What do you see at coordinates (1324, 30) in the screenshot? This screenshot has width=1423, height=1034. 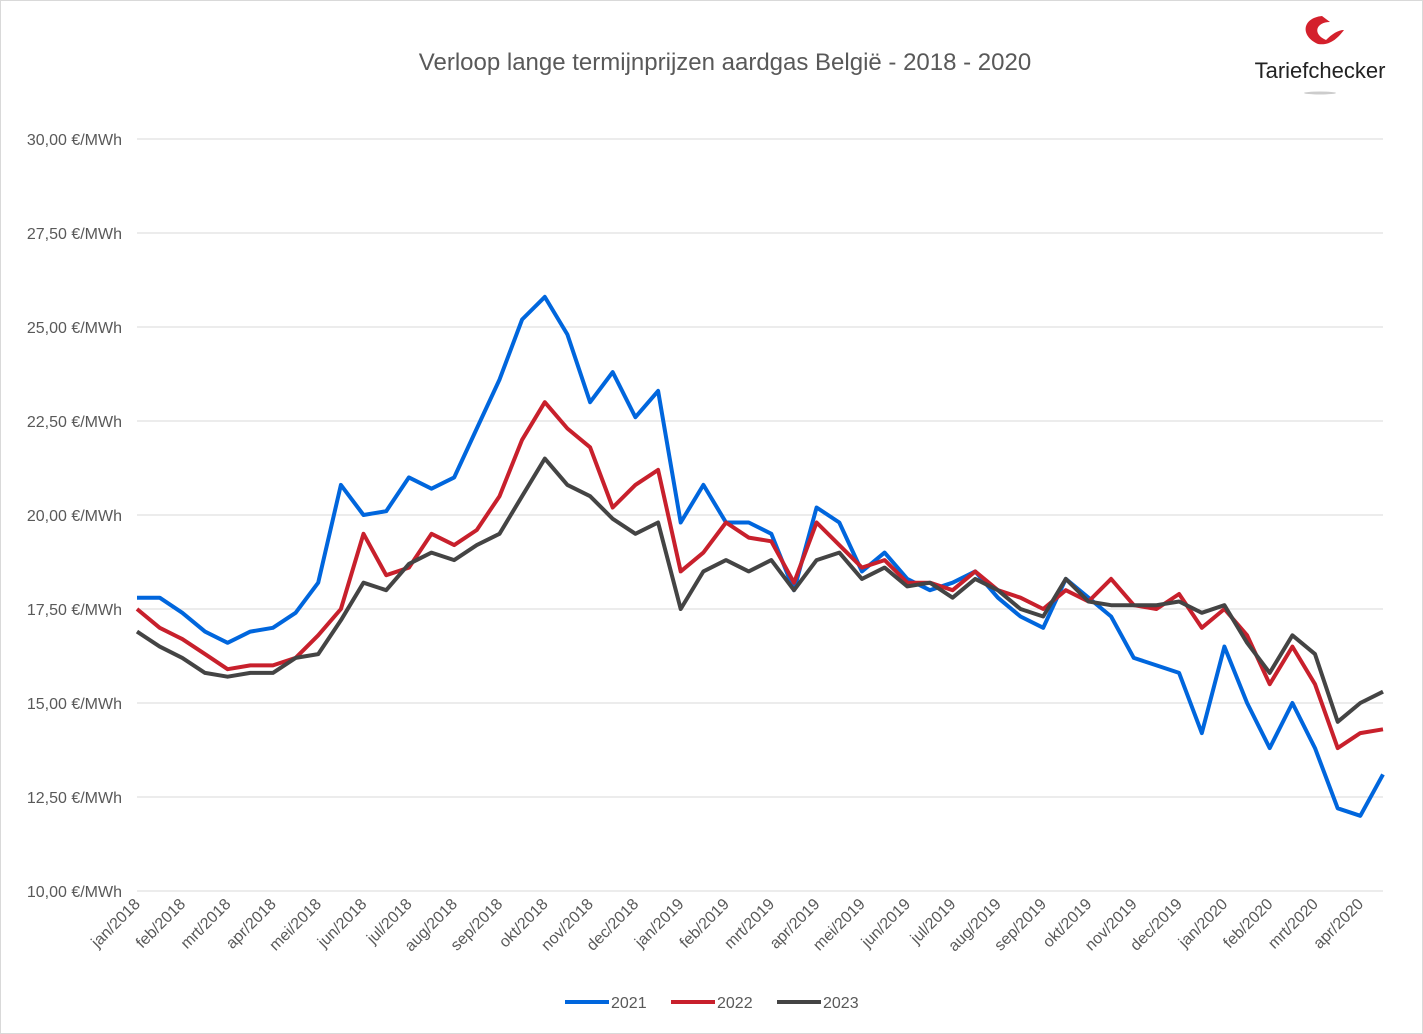 I see `logo-icon` at bounding box center [1324, 30].